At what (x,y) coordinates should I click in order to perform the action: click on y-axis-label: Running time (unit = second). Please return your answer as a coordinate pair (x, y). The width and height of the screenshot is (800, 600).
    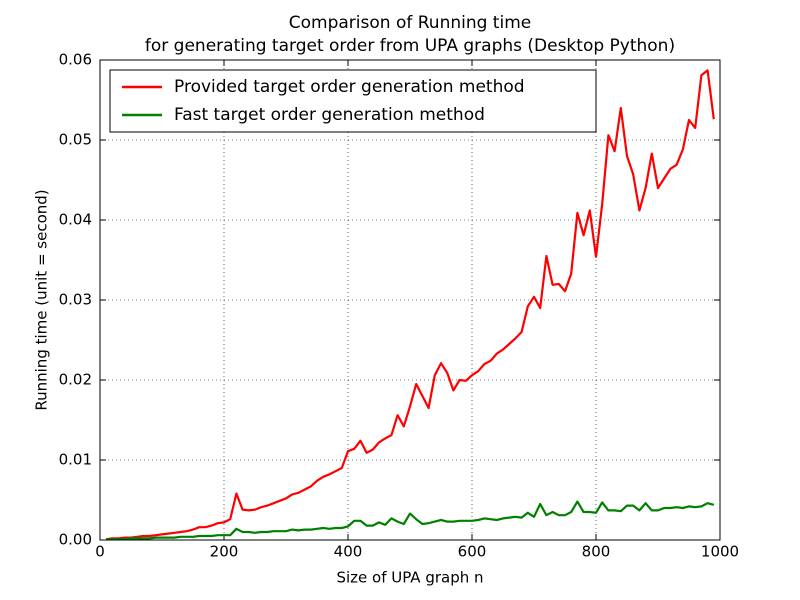
    Looking at the image, I should click on (42, 299).